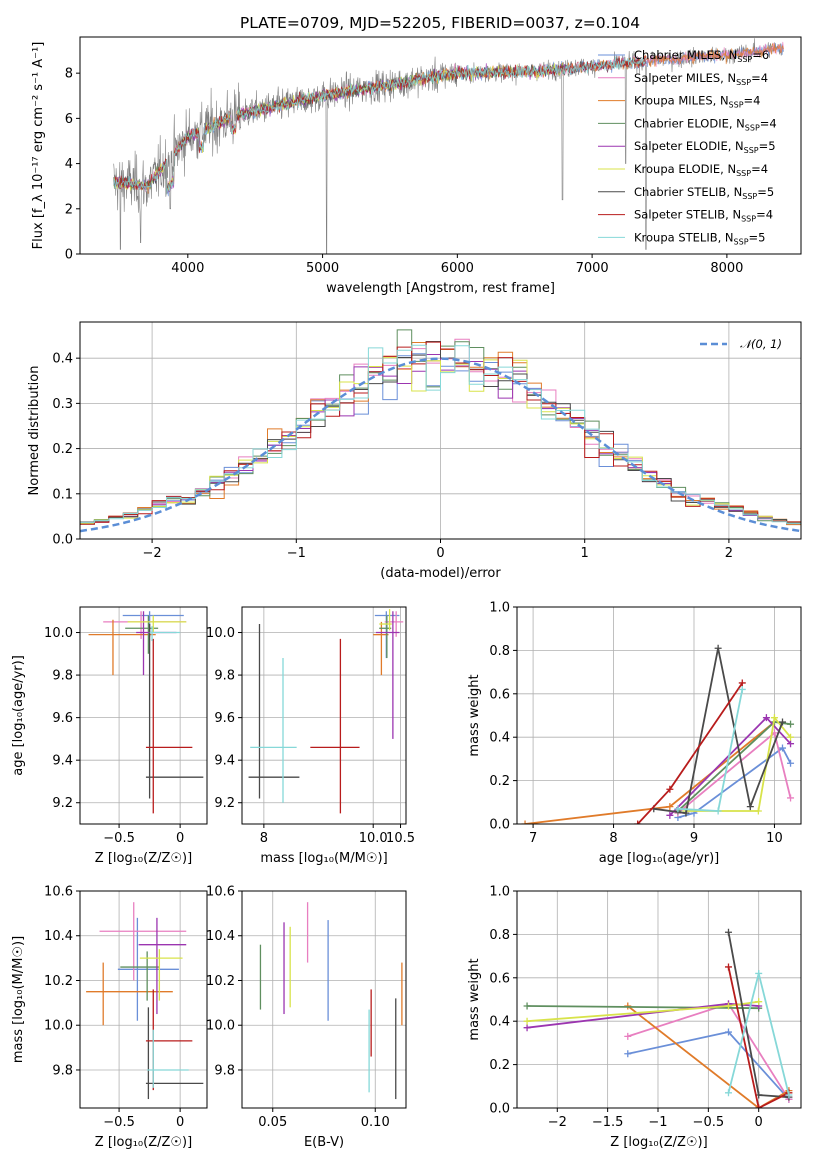 The width and height of the screenshot is (819, 1174). I want to click on legend-text: Salpeter MILES, N, so click(685, 78).